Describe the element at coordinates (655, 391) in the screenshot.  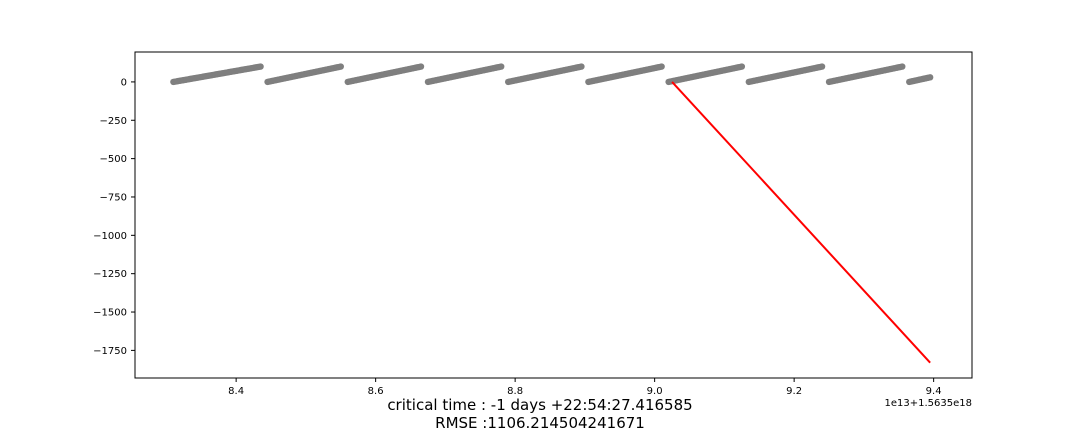
I see `x-tick-label: 9.0` at that location.